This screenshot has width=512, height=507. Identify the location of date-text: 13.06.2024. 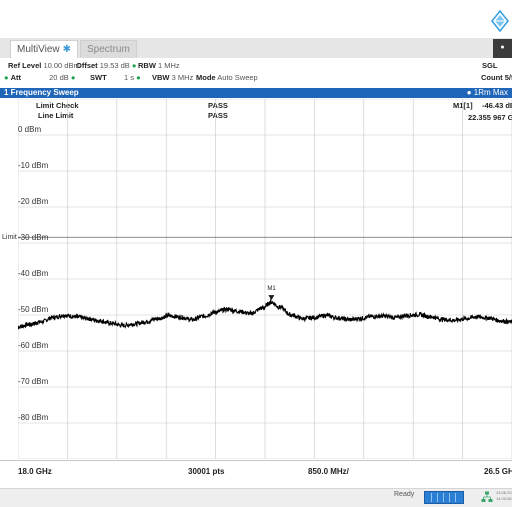
(504, 492).